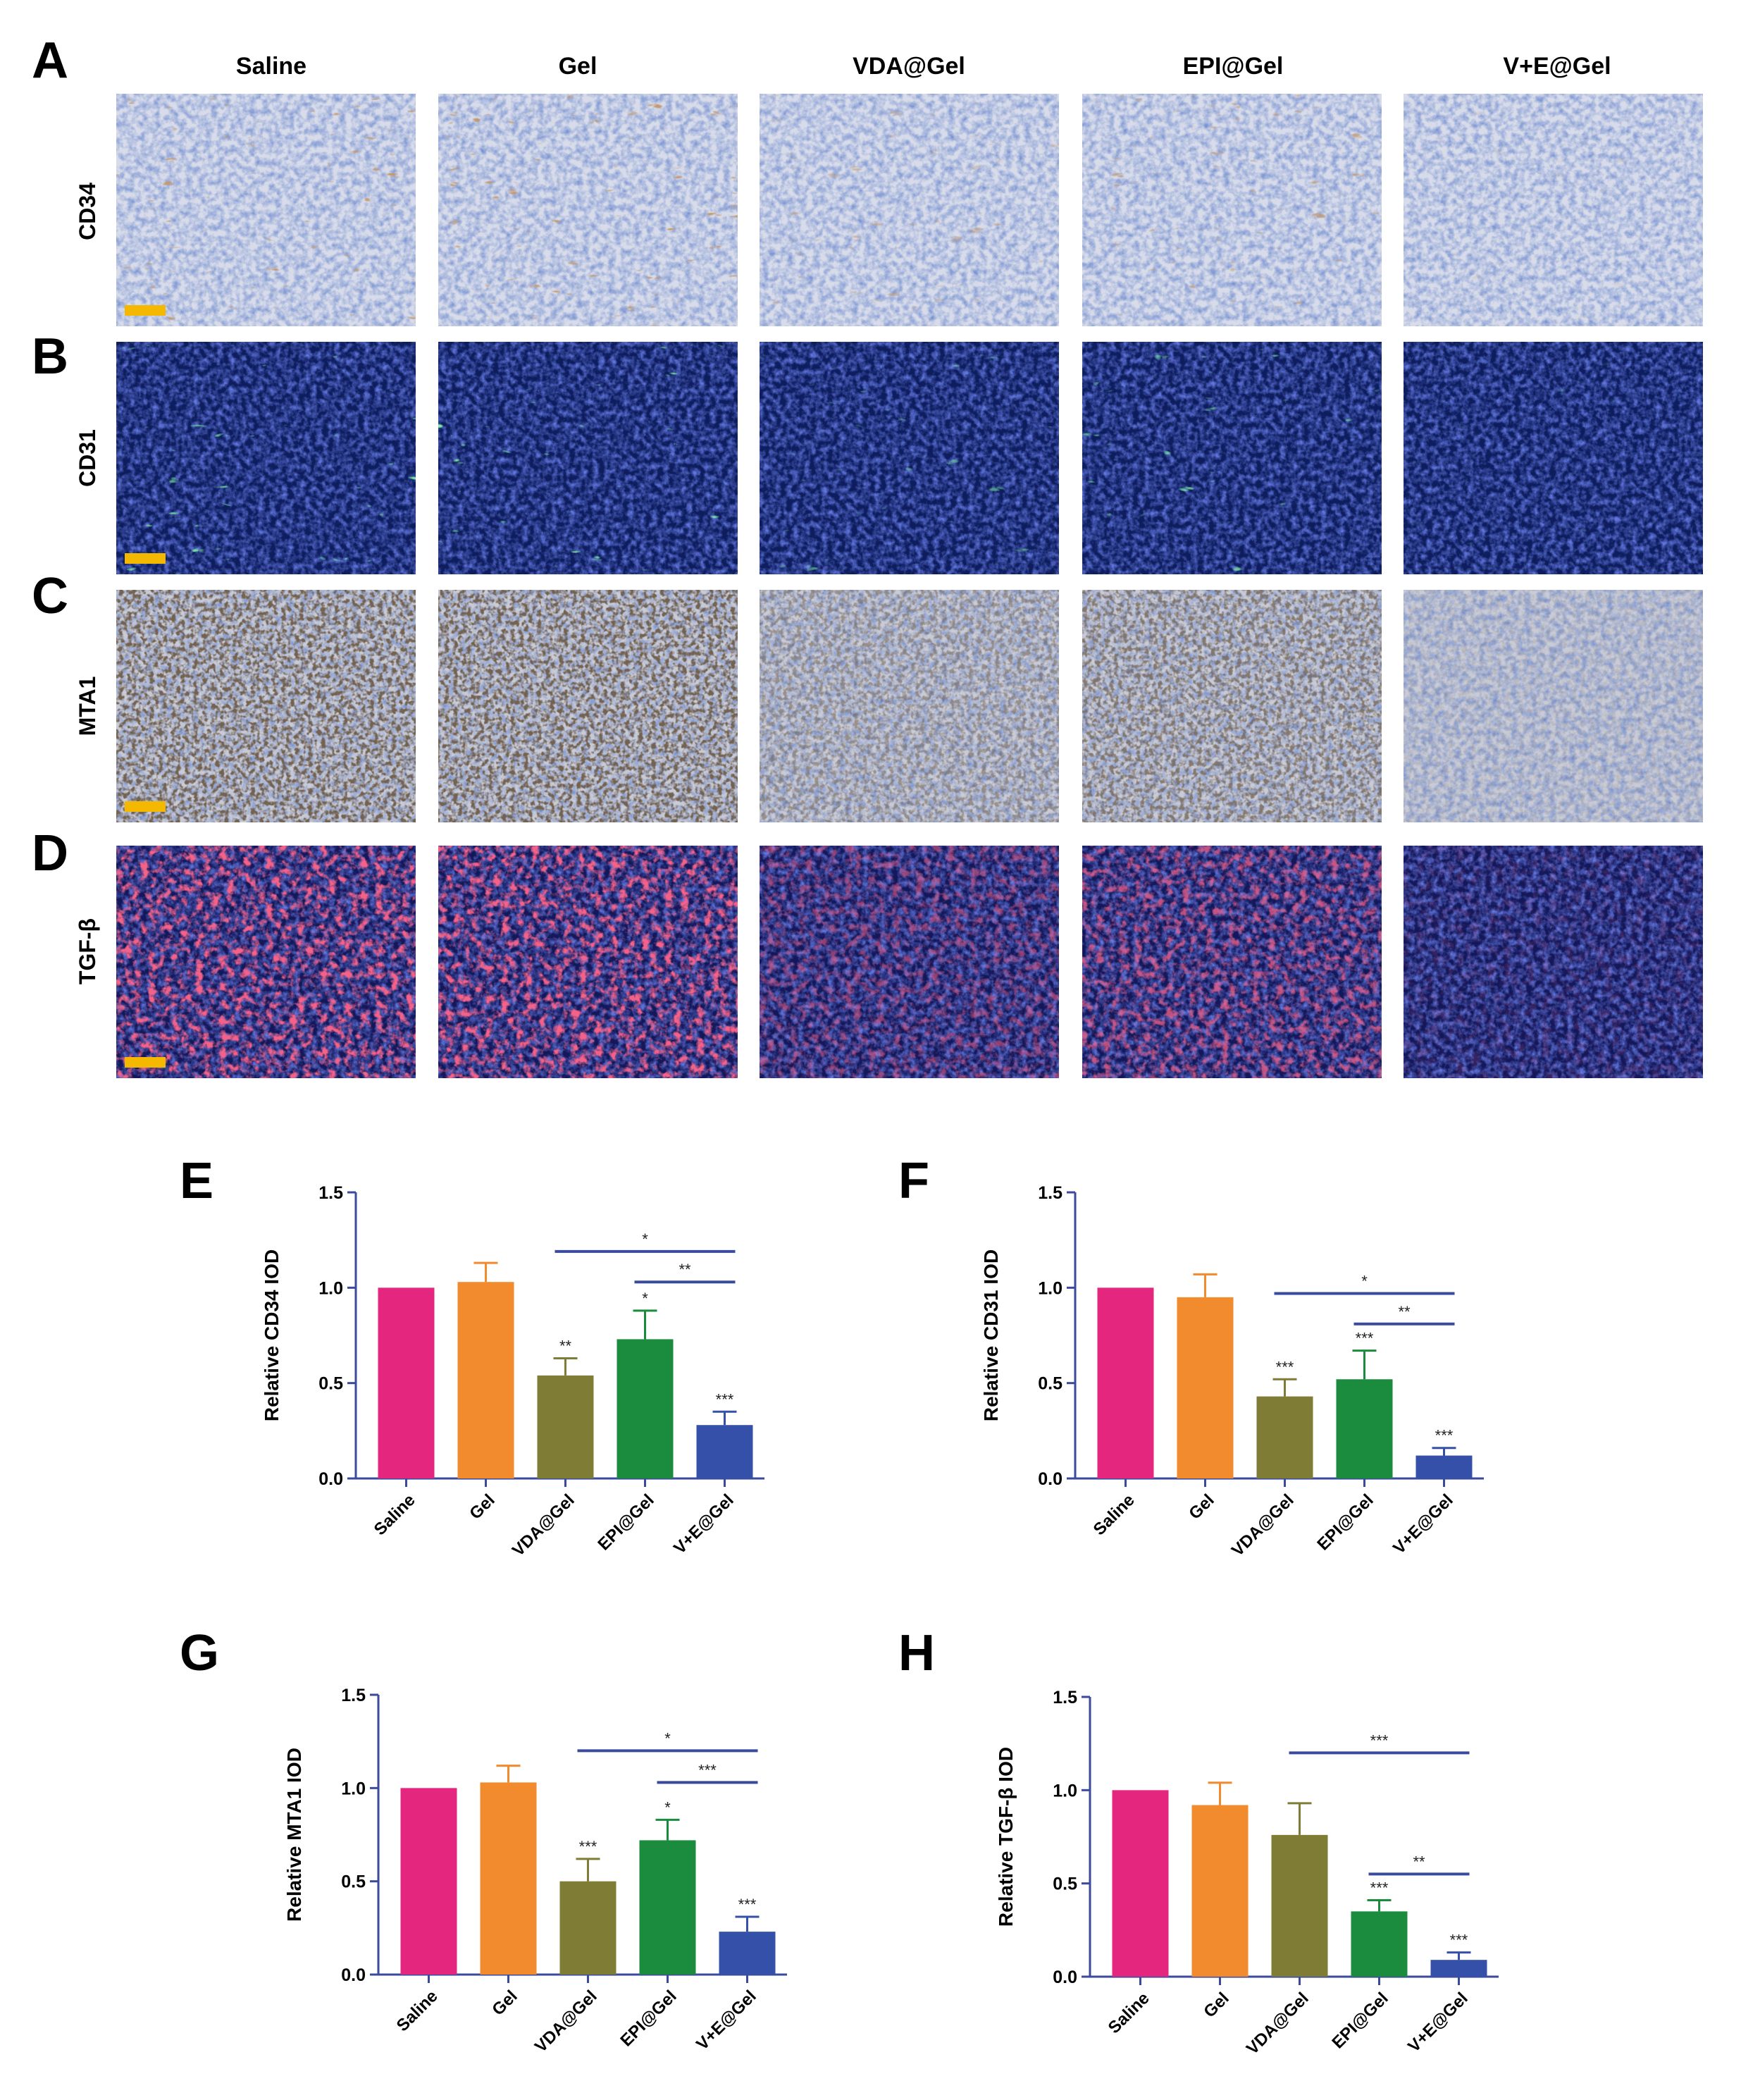 This screenshot has height=2100, width=1741. What do you see at coordinates (50, 853) in the screenshot?
I see `panel-letter-d: D` at bounding box center [50, 853].